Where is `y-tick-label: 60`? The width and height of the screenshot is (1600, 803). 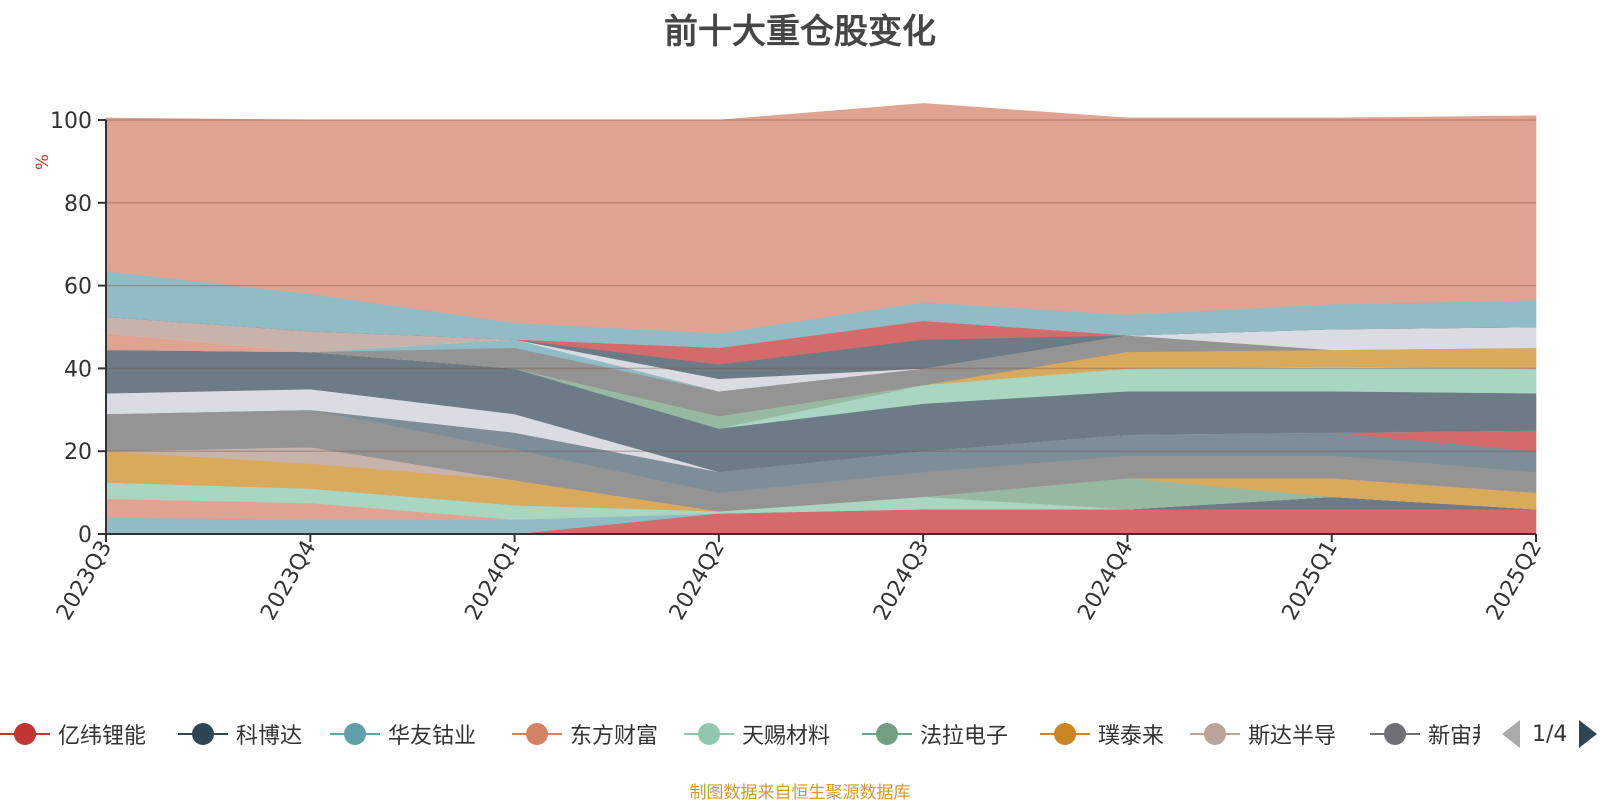
y-tick-label: 60 is located at coordinates (78, 287).